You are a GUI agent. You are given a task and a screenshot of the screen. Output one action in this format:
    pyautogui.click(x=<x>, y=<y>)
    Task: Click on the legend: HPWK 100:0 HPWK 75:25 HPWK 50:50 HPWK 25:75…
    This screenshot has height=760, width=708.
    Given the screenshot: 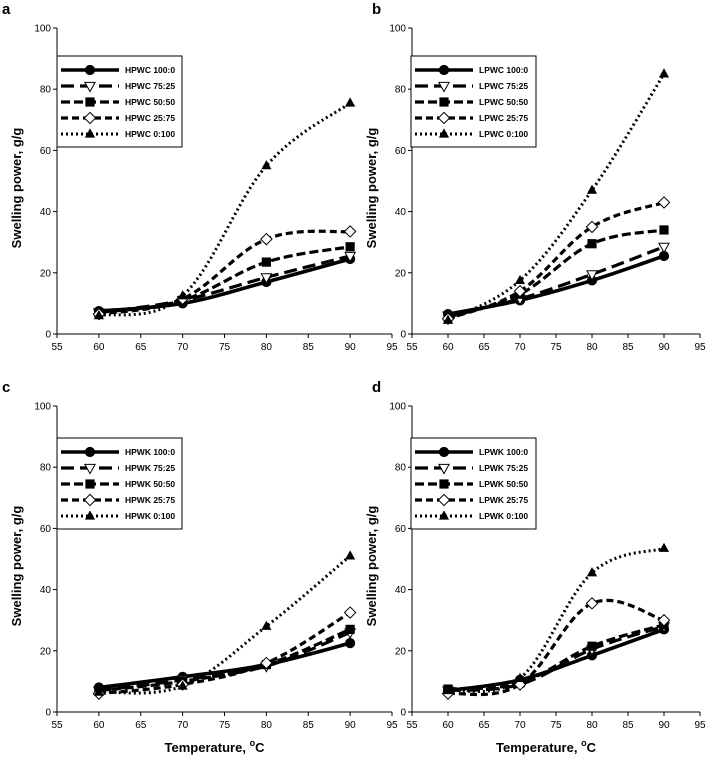 What is the action you would take?
    pyautogui.click(x=119, y=483)
    